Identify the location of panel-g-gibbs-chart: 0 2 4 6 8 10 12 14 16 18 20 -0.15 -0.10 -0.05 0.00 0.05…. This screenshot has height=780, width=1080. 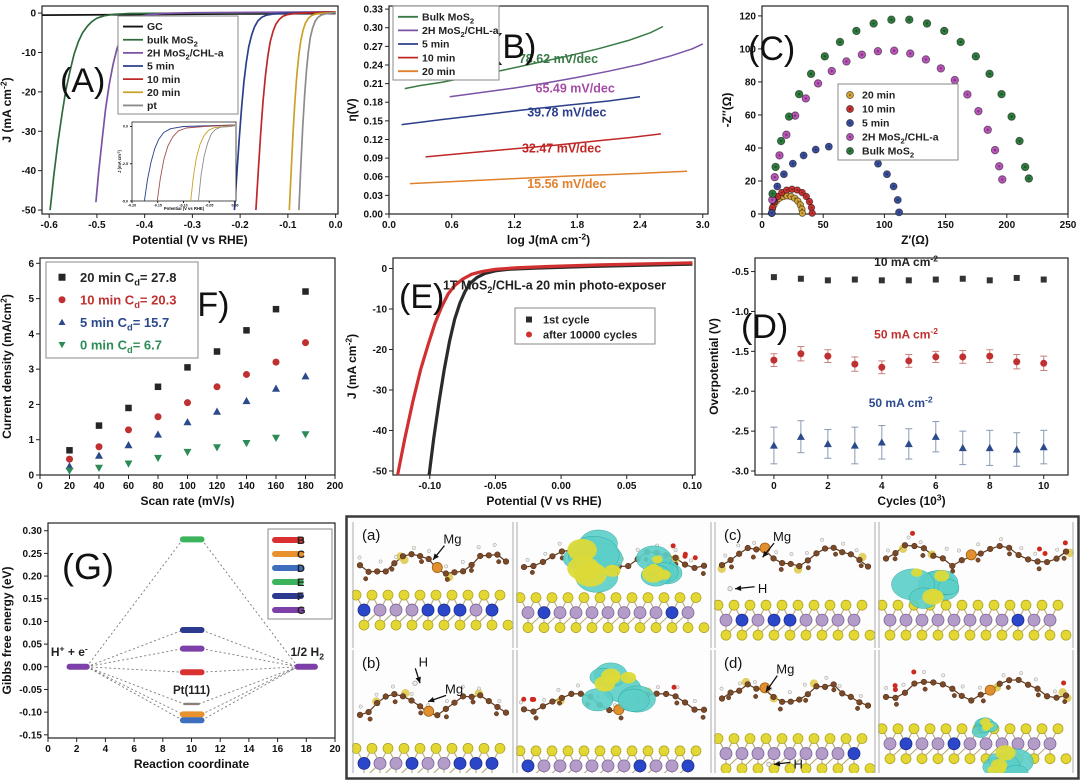
(172, 647).